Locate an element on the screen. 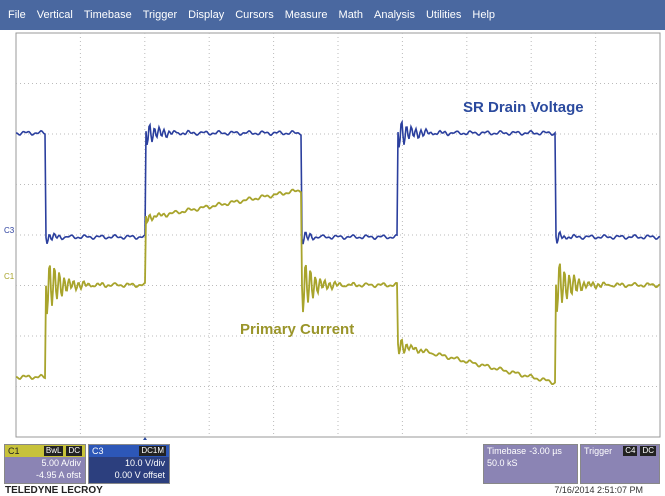  c1-tag: DC is located at coordinates (74, 451).